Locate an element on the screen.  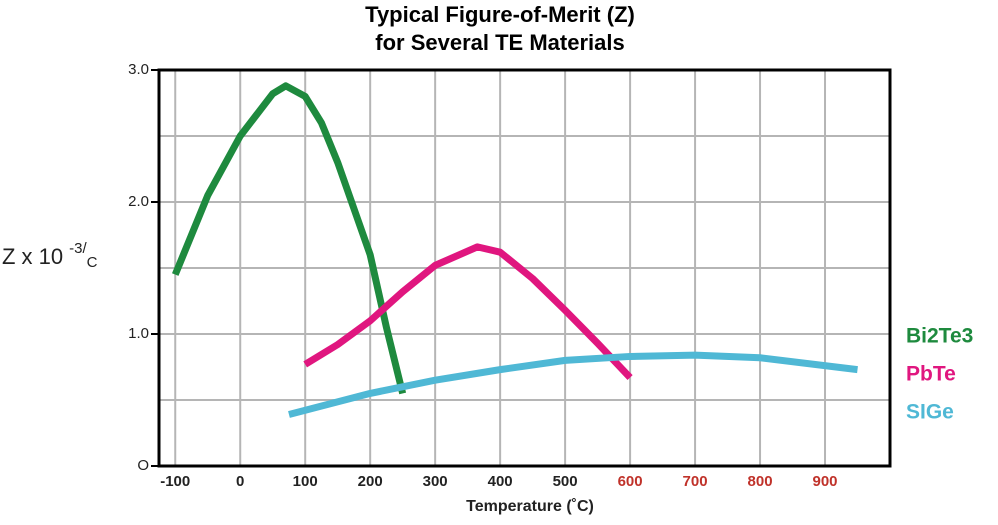
x-tick-label: 300 is located at coordinates (435, 481).